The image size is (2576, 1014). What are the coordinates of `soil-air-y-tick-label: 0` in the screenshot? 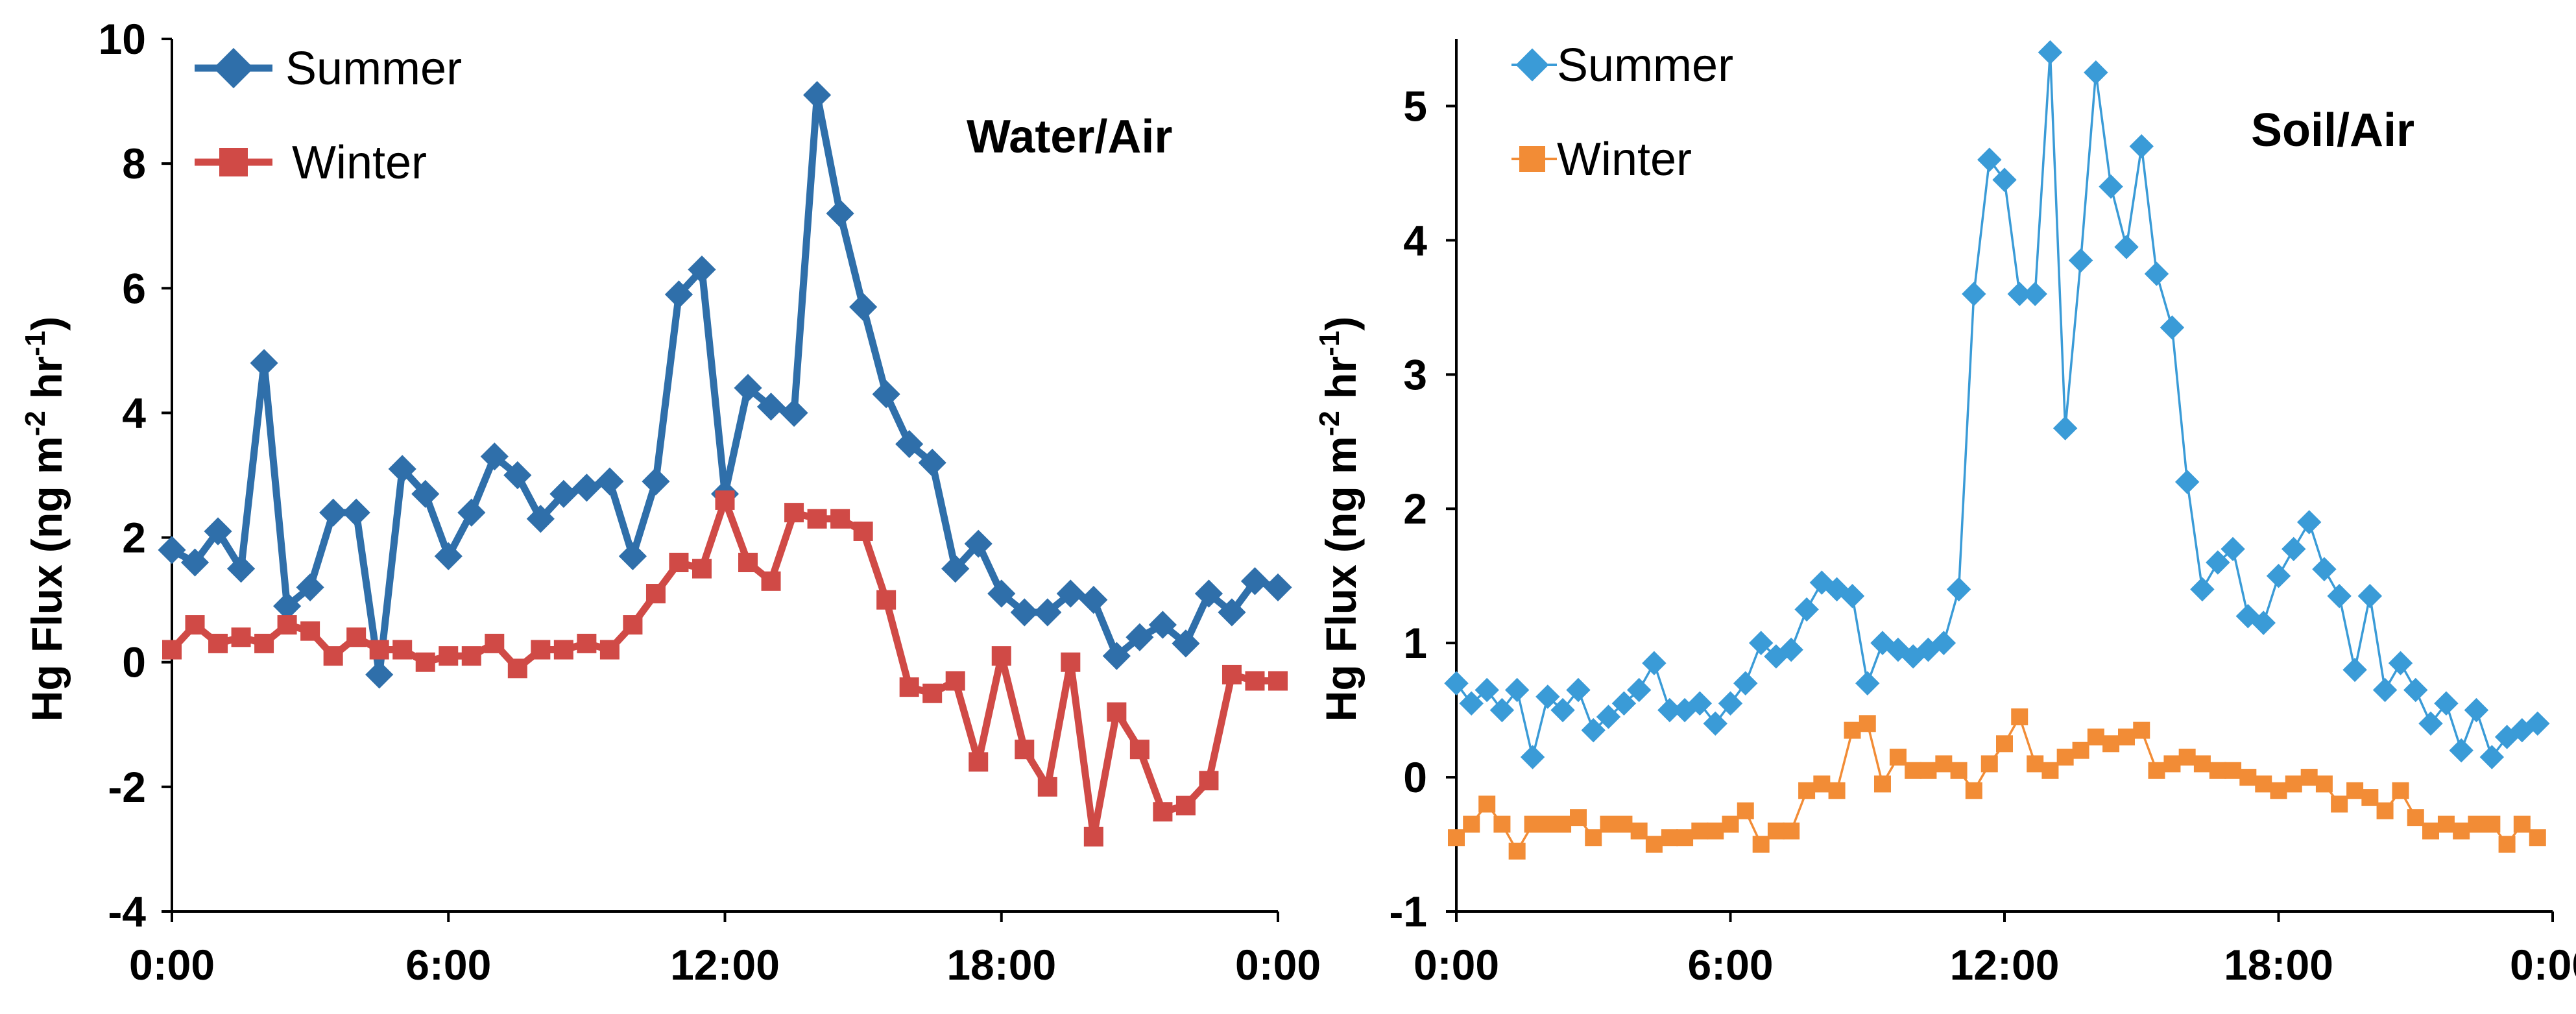 It's located at (1415, 777).